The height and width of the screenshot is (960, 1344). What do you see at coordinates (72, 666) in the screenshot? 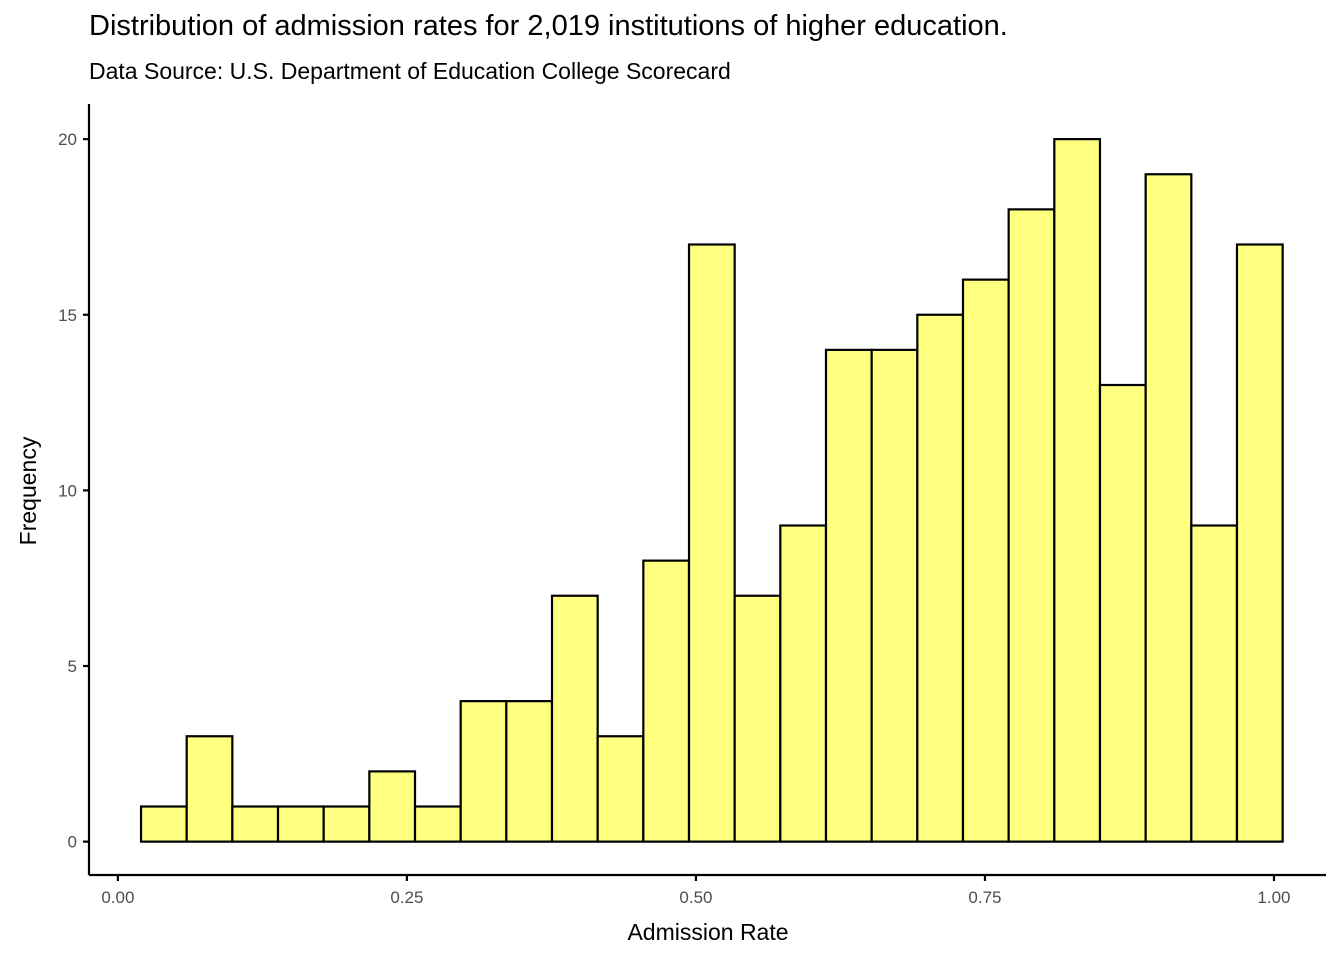
I see `y-tick-label: 5` at bounding box center [72, 666].